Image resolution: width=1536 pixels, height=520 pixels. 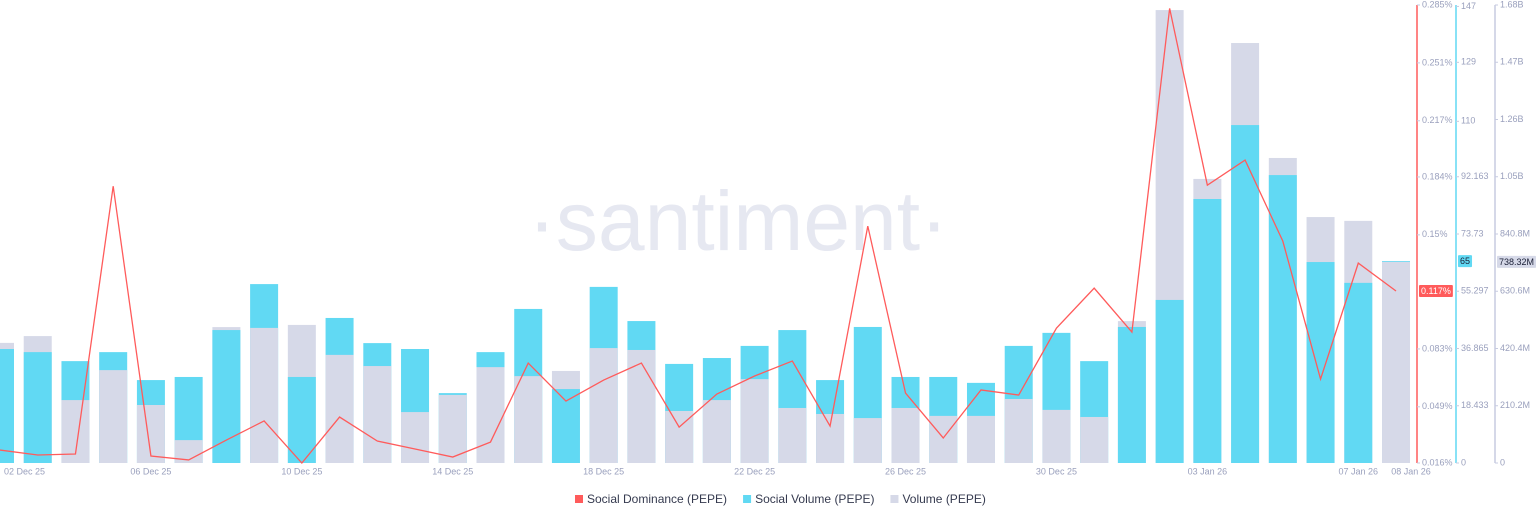 What do you see at coordinates (1468, 121) in the screenshot?
I see `y-tick-label: 110` at bounding box center [1468, 121].